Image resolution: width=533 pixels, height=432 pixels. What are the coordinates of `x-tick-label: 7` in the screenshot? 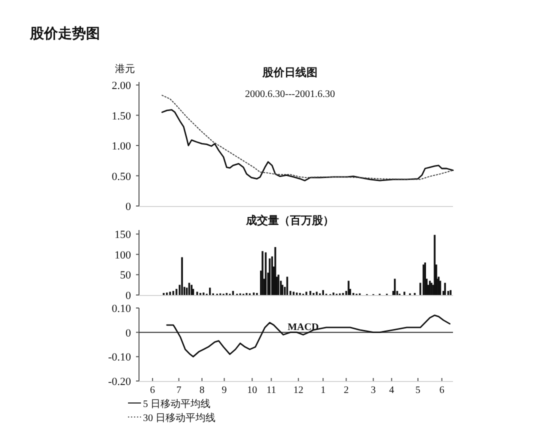 It's located at (179, 390).